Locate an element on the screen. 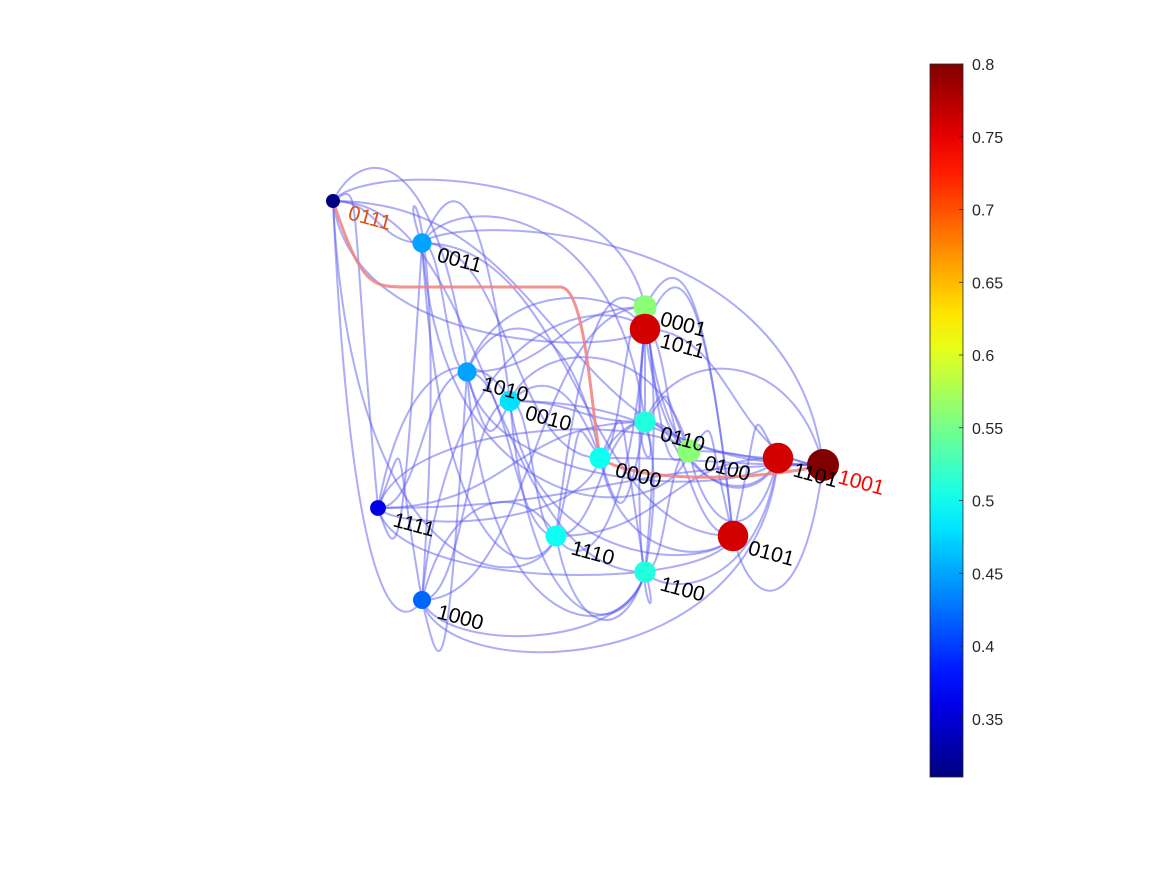 This screenshot has width=1167, height=875. node-label-1111: 1111 is located at coordinates (414, 525).